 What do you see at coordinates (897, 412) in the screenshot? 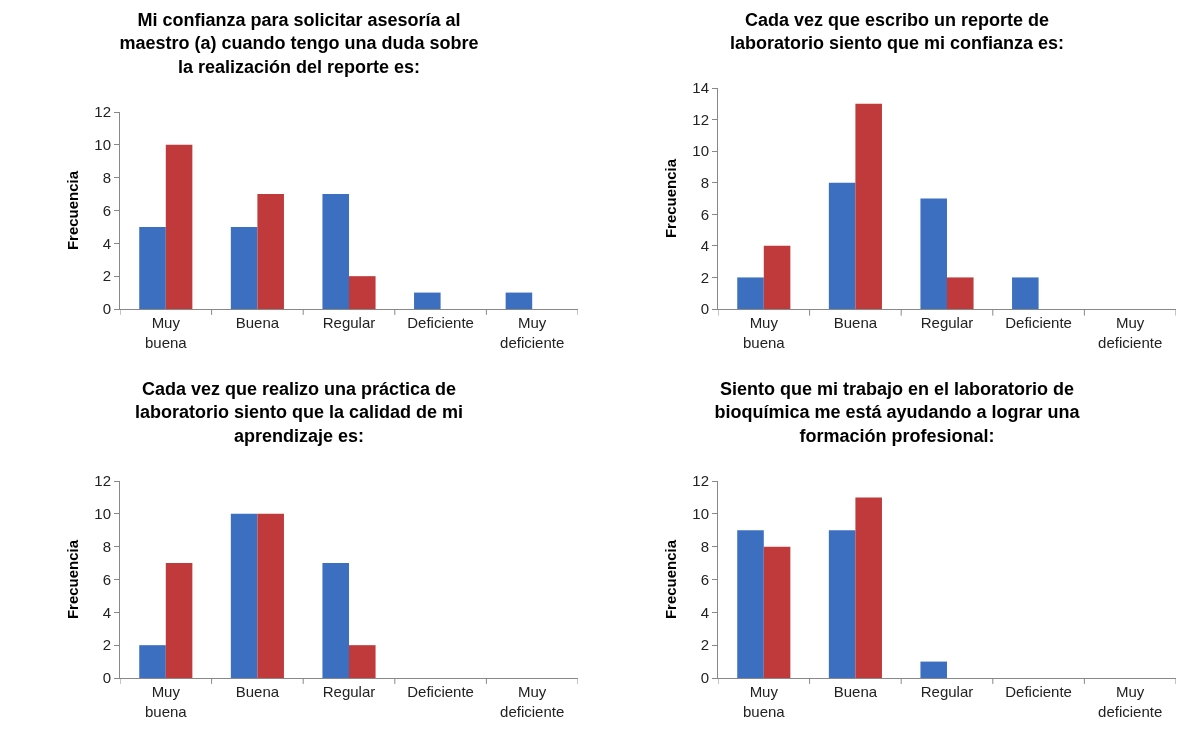
I see `chart-title: Siento que mi trabajo en el laboratorio de bioquímica me está ayudando a lograr una formación profesional:` at bounding box center [897, 412].